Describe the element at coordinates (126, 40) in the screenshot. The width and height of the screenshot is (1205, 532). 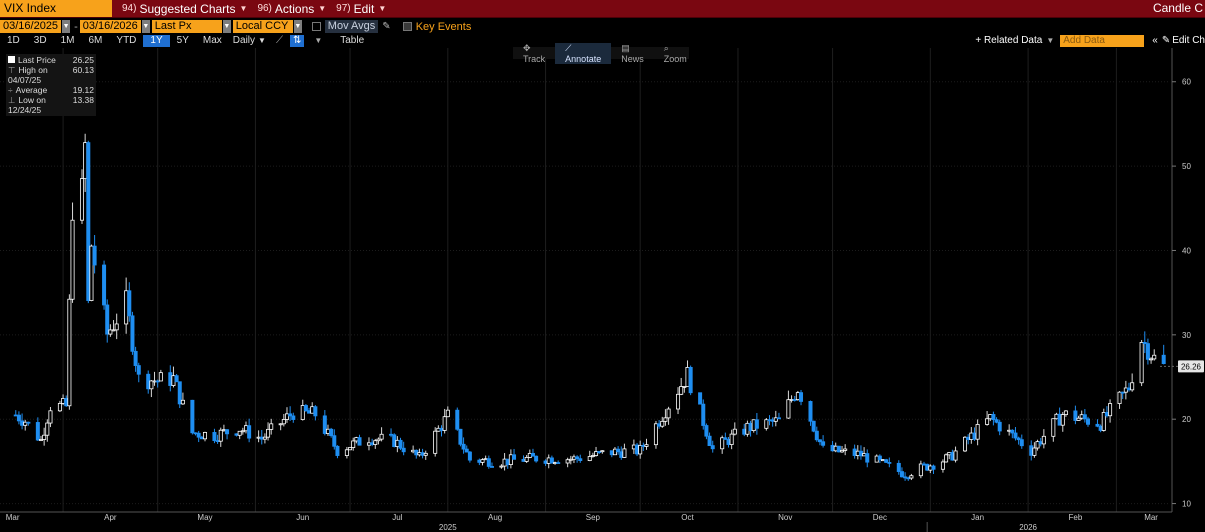
I see `range-ytd: YTD` at that location.